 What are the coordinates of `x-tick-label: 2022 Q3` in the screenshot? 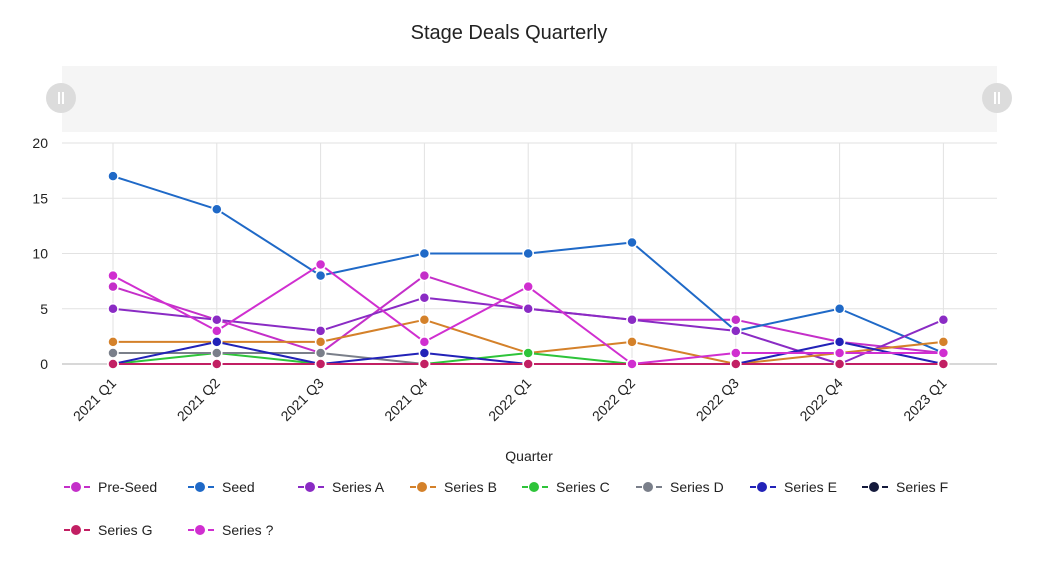 It's located at (717, 399).